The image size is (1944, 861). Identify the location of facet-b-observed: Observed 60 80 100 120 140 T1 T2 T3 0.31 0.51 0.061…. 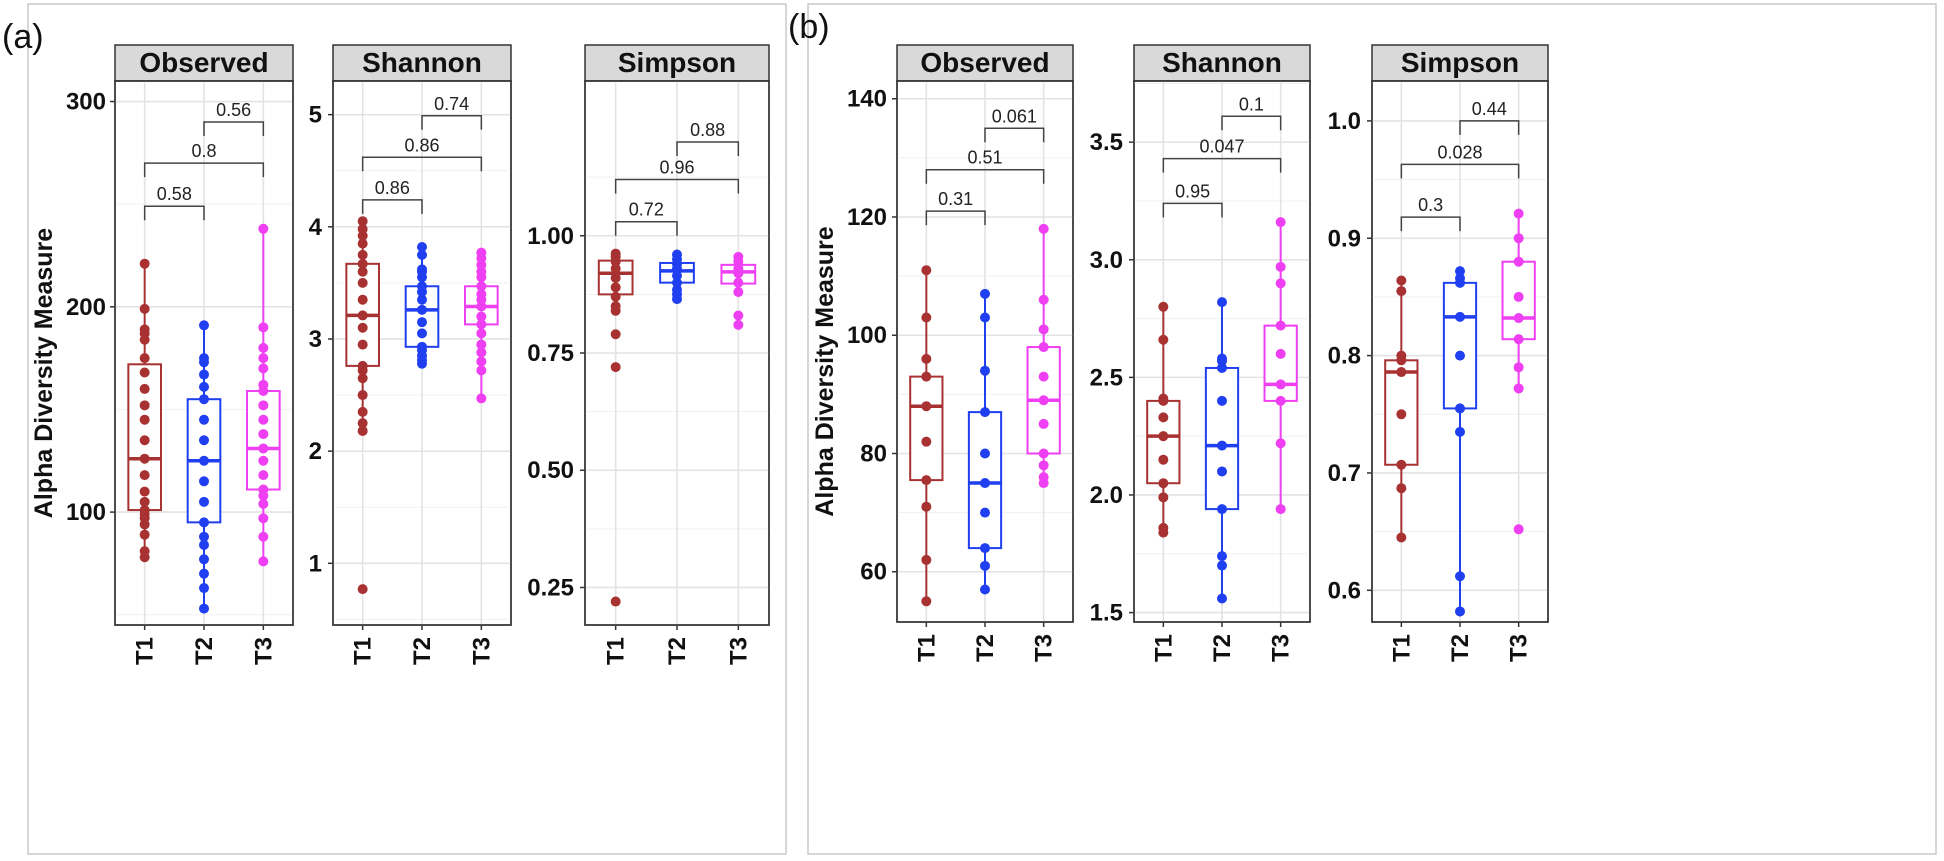
(942, 353).